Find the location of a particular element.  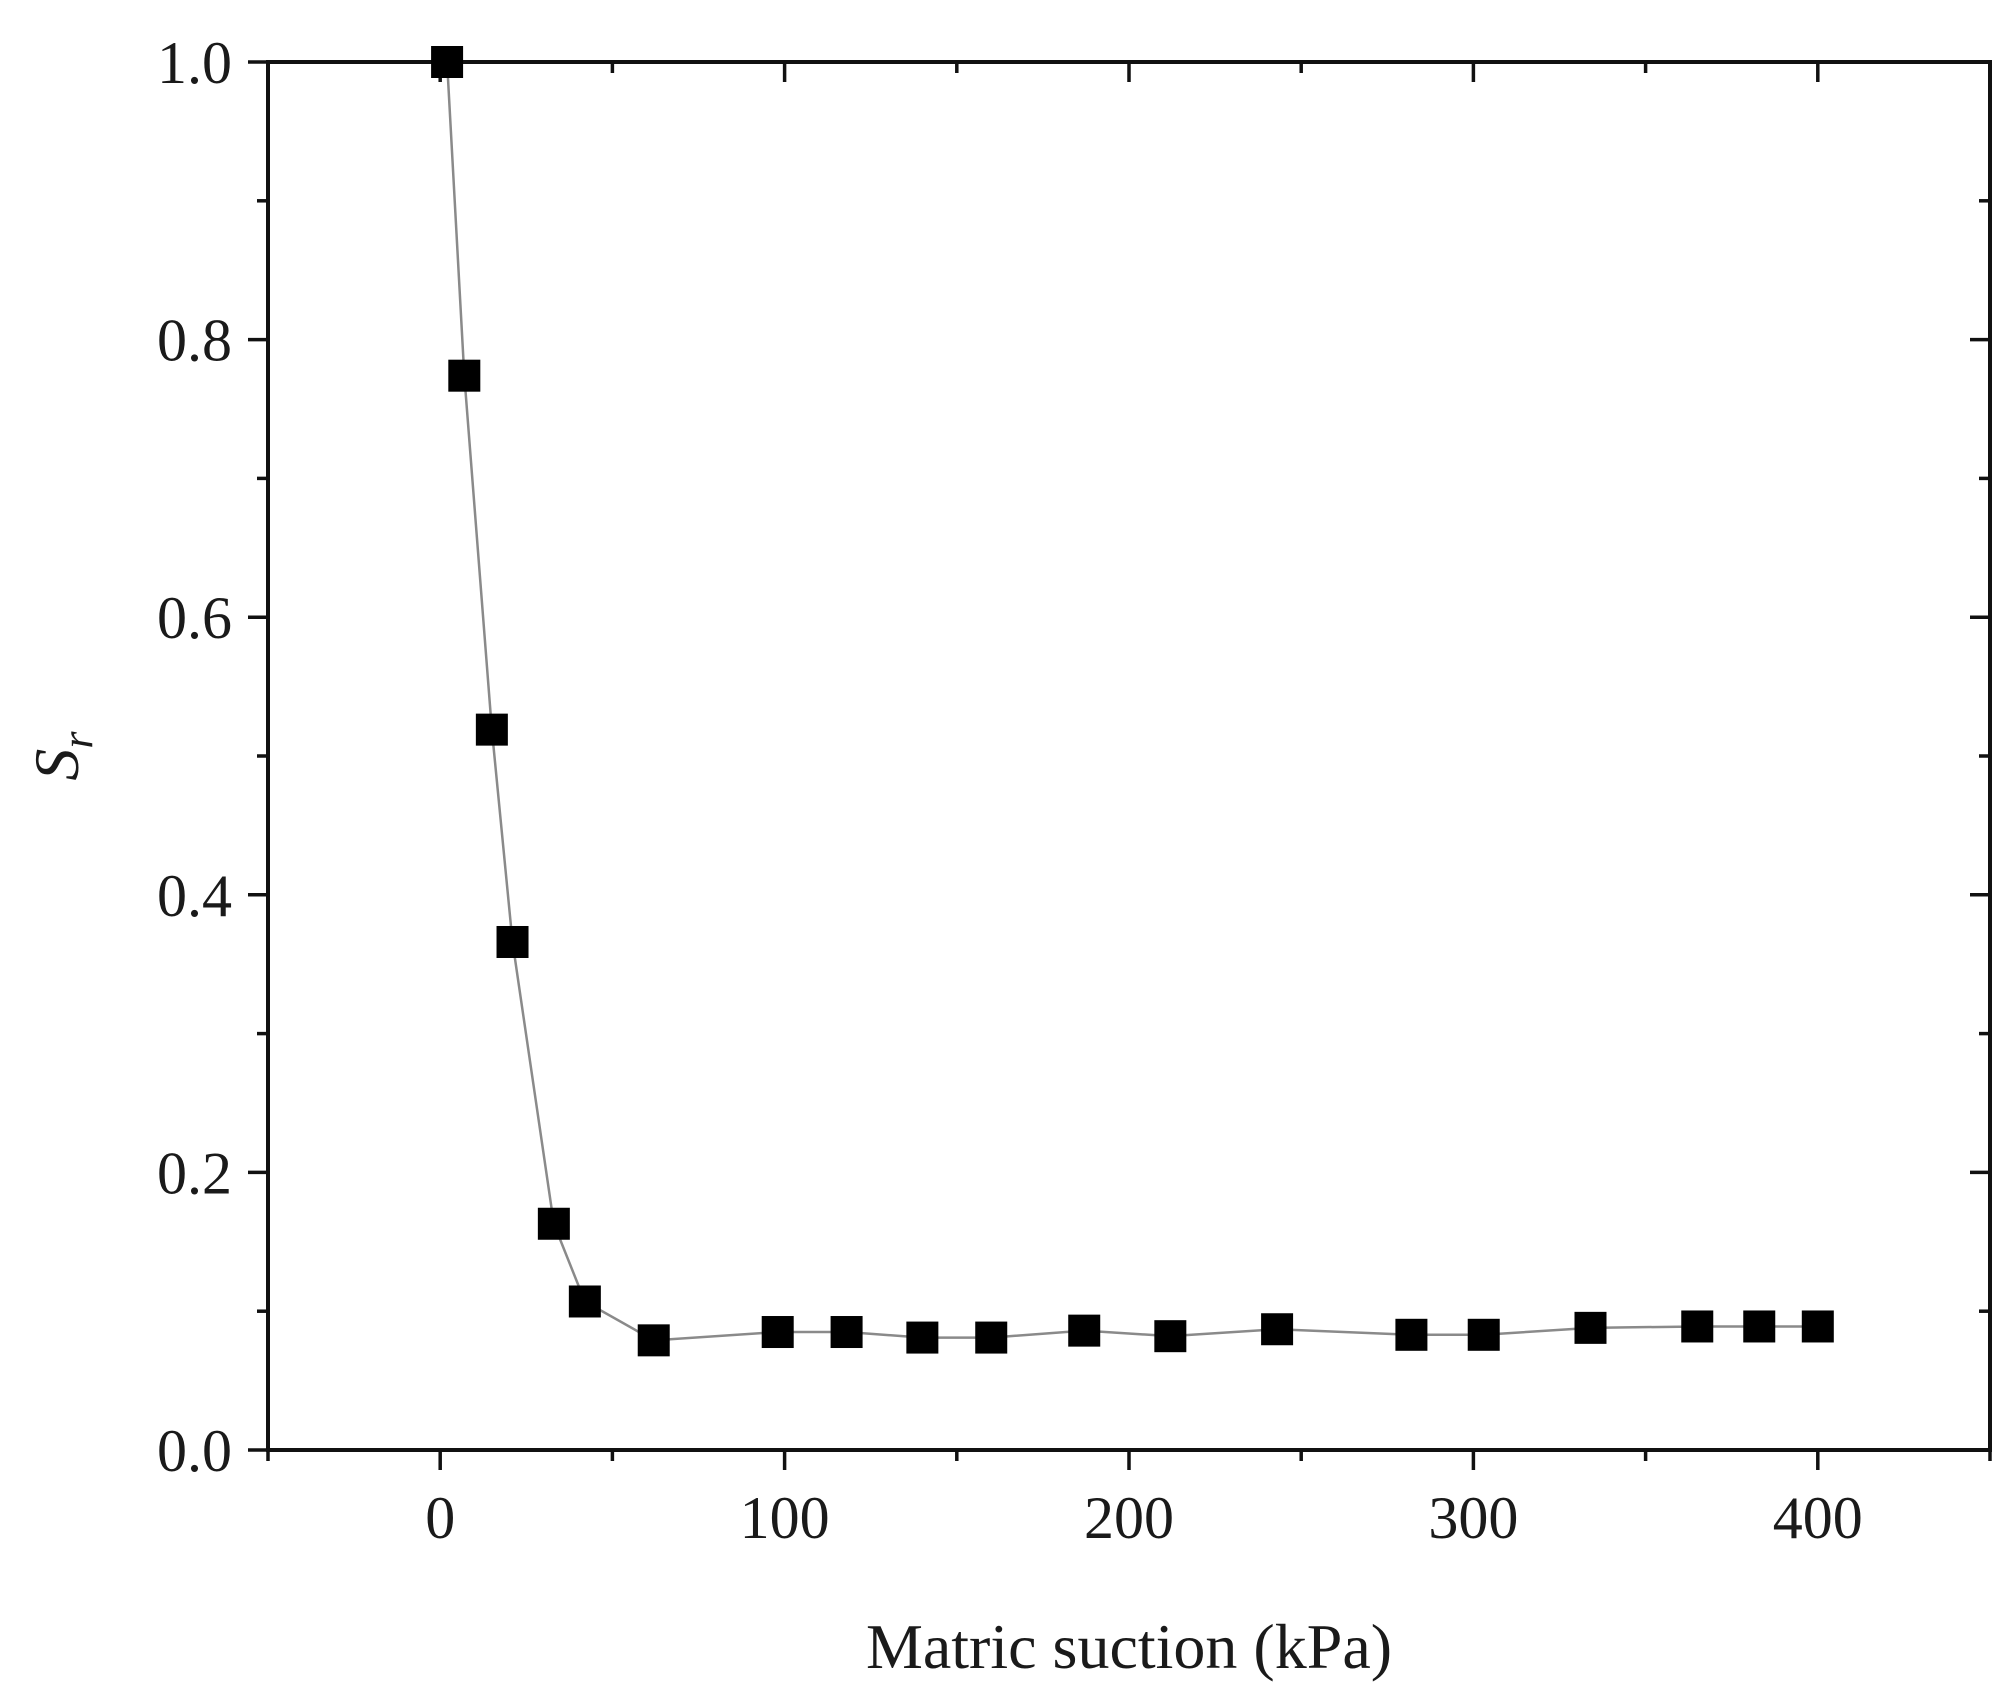

x-tick-label: 400 is located at coordinates (1818, 1518).